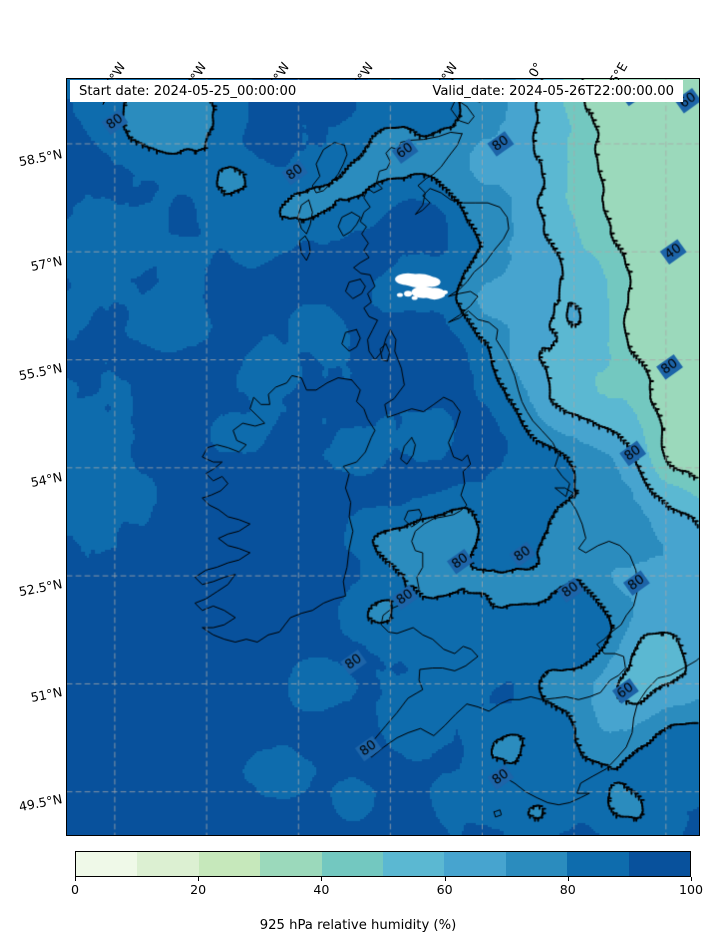  Describe the element at coordinates (40, 158) in the screenshot. I see `lat-tick-0: 58.5°N` at that location.